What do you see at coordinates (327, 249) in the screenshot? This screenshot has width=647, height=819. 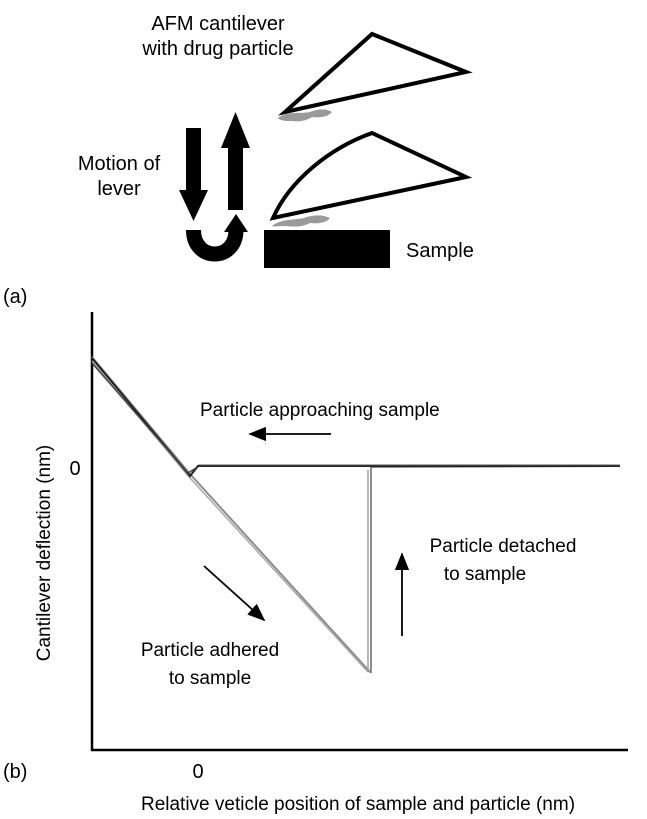 I see `sample-block` at bounding box center [327, 249].